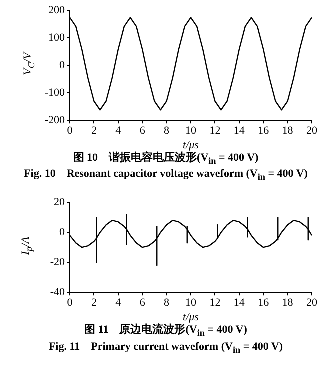 This screenshot has height=366, width=332. I want to click on y-tick-label: -100, so click(55, 92).